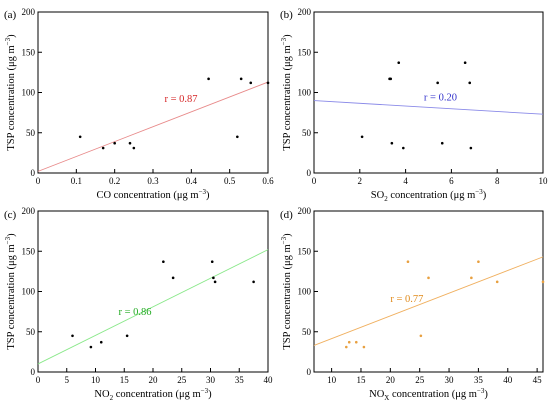 Image resolution: width=550 pixels, height=401 pixels. What do you see at coordinates (428, 394) in the screenshot?
I see `x-axis-label: NOX concentration (μg m−3)` at bounding box center [428, 394].